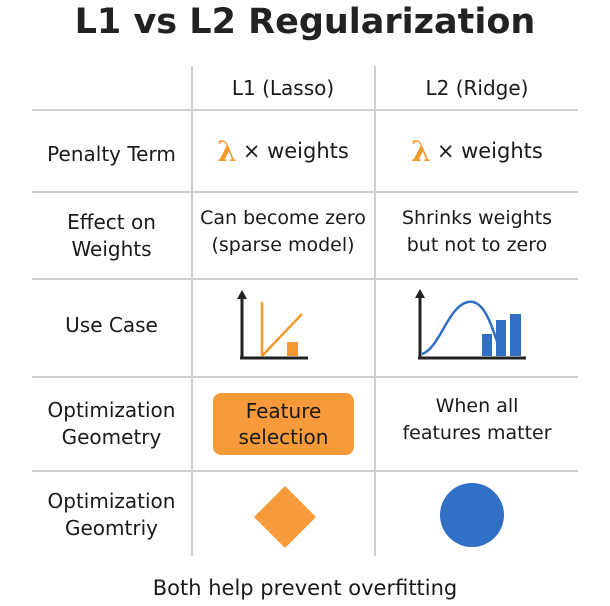 This screenshot has width=610, height=606. What do you see at coordinates (477, 433) in the screenshot?
I see `geometry-l2-line: features matter` at bounding box center [477, 433].